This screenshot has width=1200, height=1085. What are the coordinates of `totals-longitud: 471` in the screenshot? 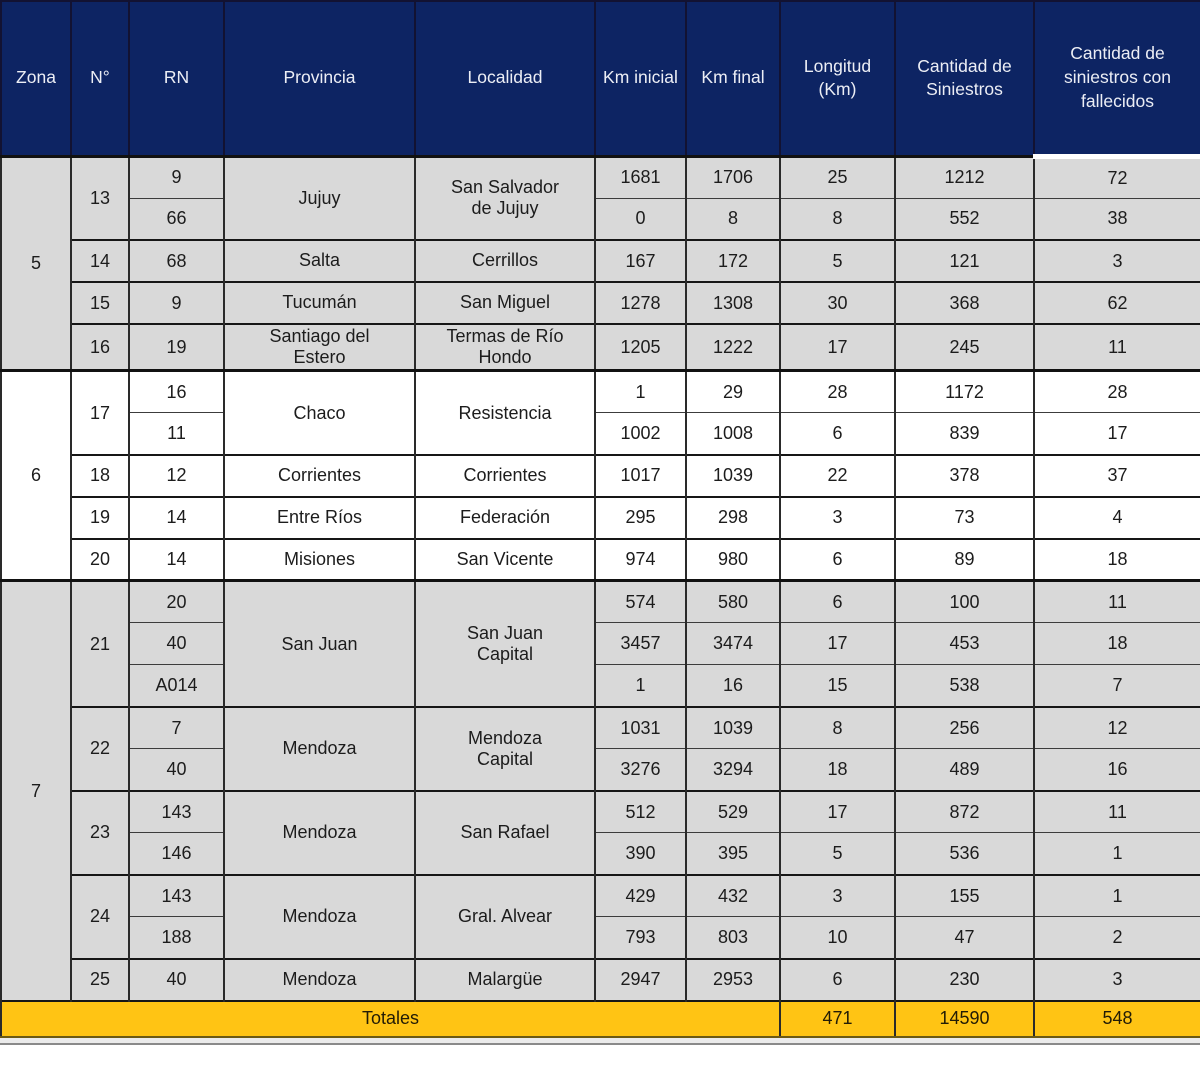 It's located at (837, 1018).